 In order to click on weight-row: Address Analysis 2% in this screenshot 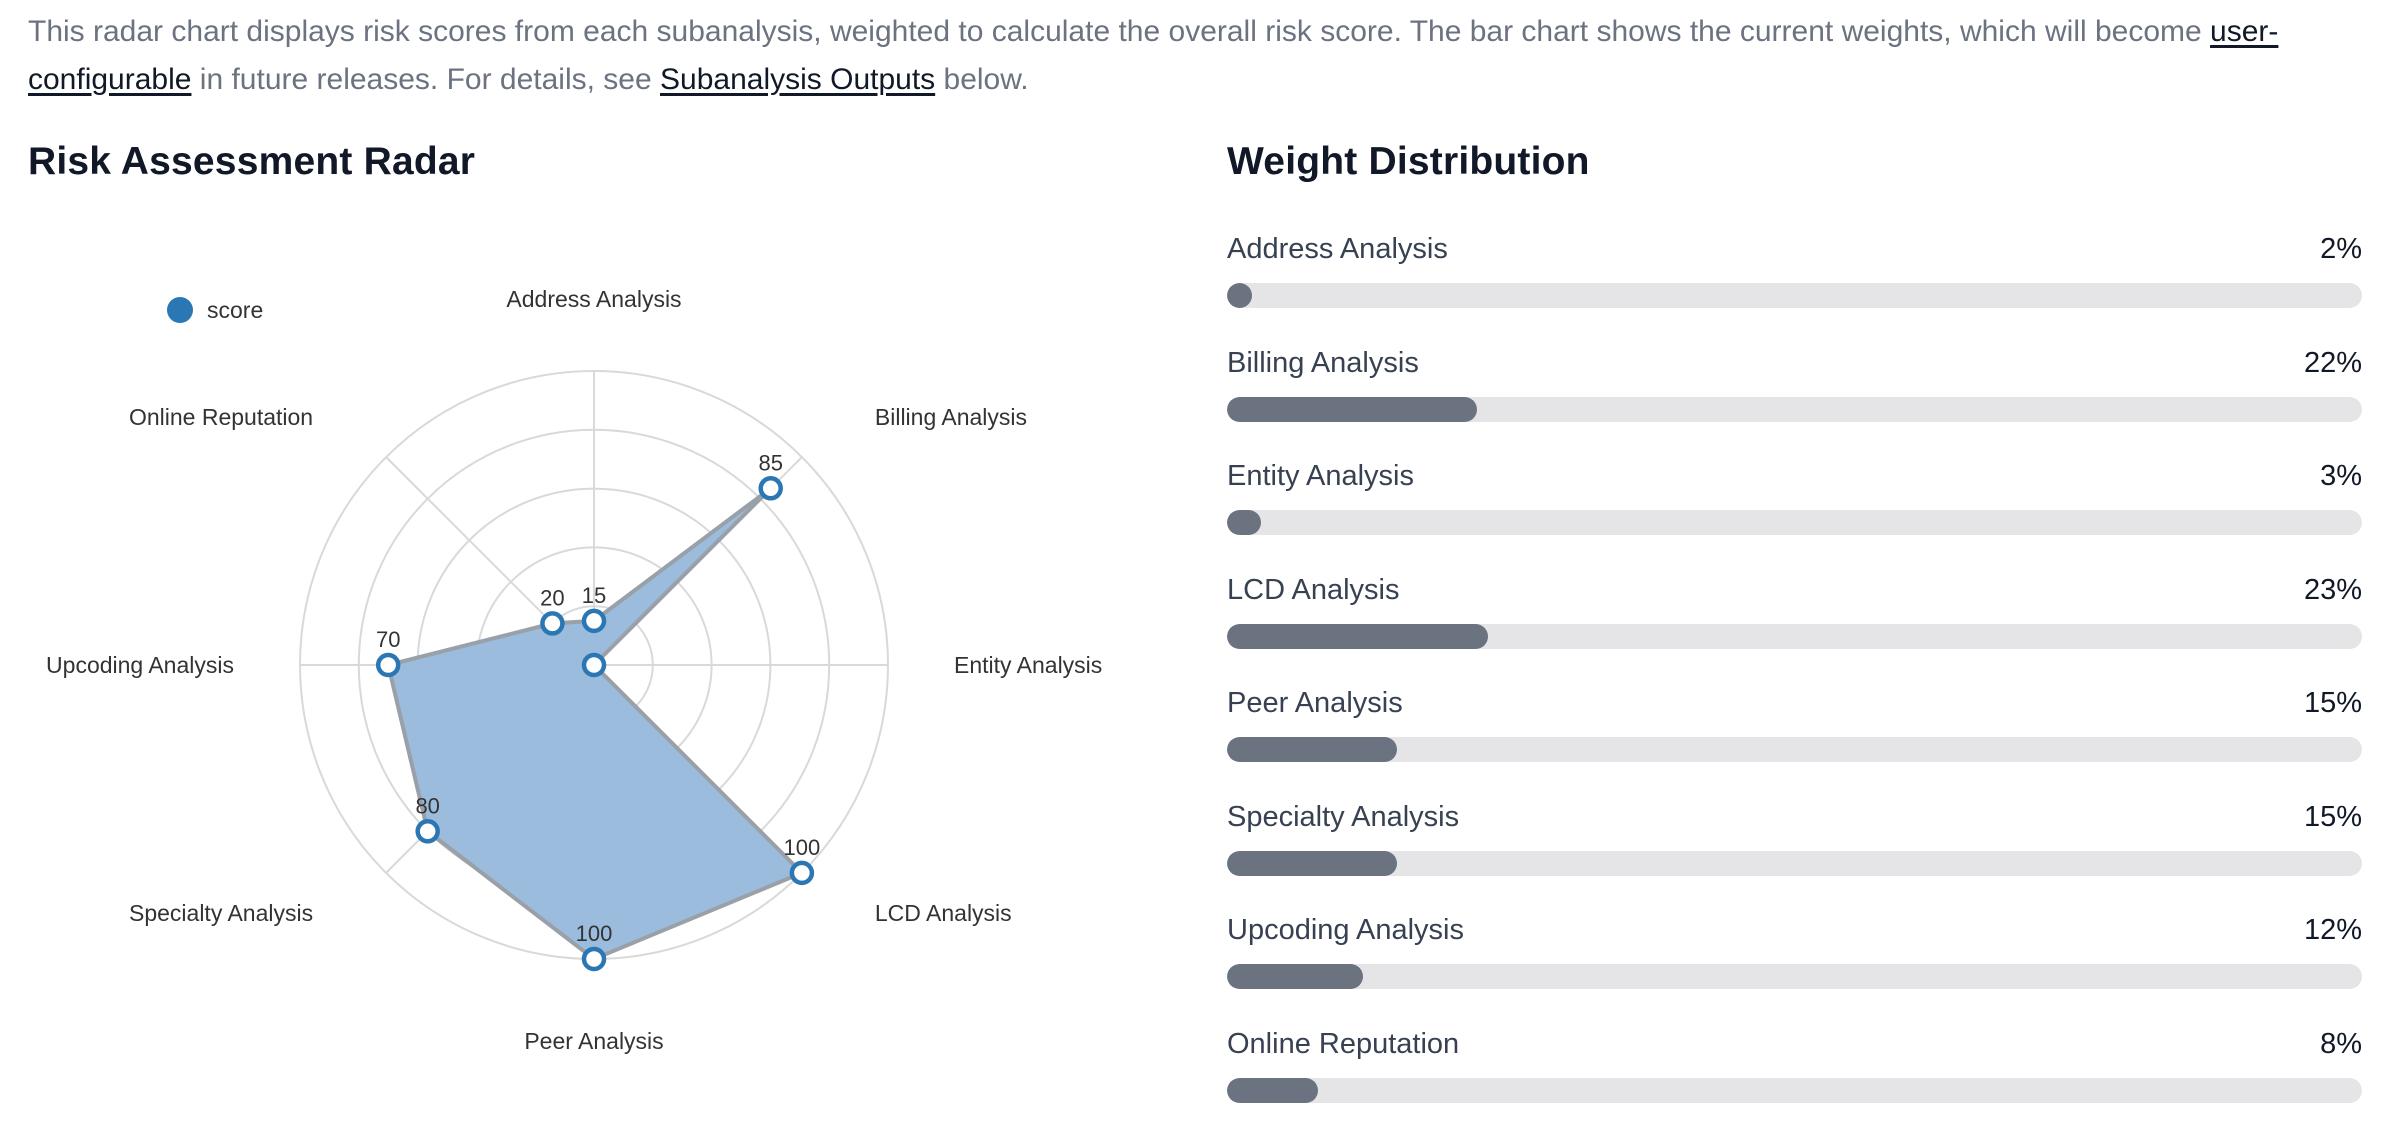, I will do `click(1794, 285)`.